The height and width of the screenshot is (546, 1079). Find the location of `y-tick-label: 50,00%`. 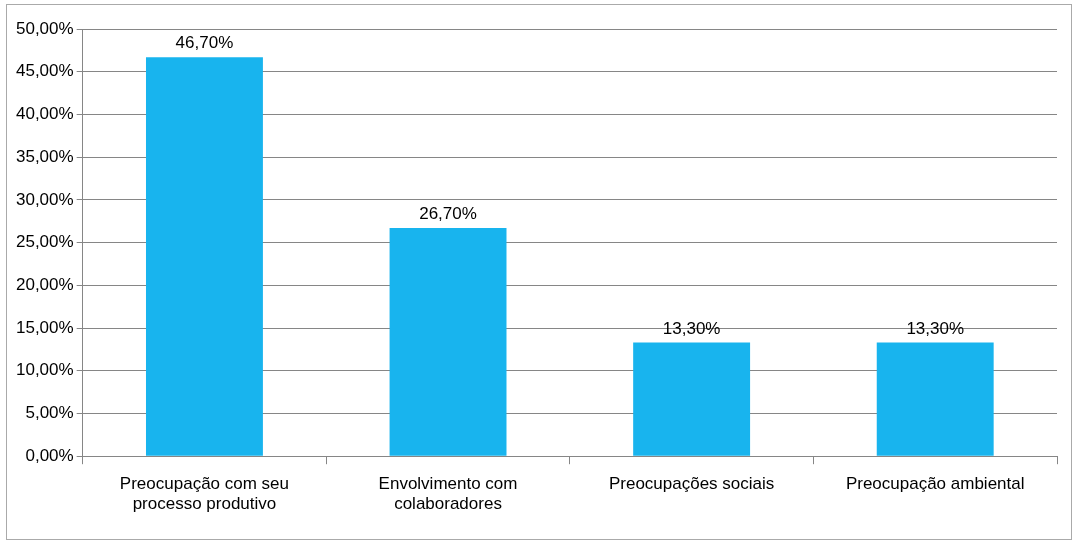

y-tick-label: 50,00% is located at coordinates (44, 28).